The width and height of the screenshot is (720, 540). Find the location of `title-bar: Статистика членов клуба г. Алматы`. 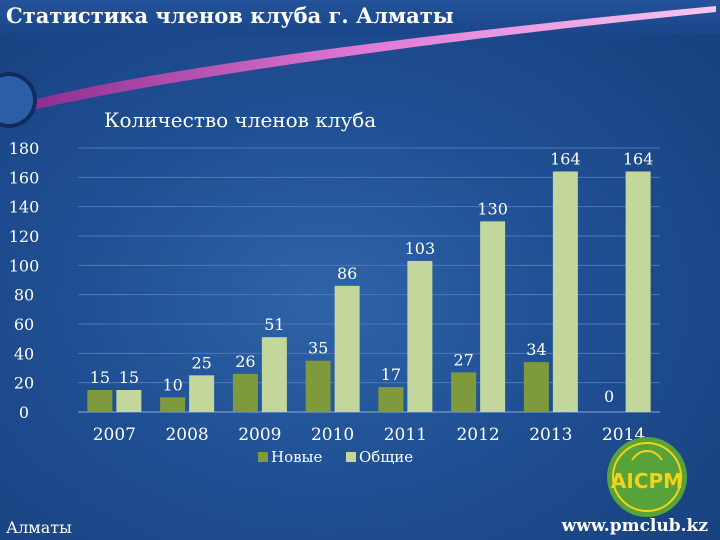

title-bar: Статистика членов клуба г. Алматы is located at coordinates (360, 17).